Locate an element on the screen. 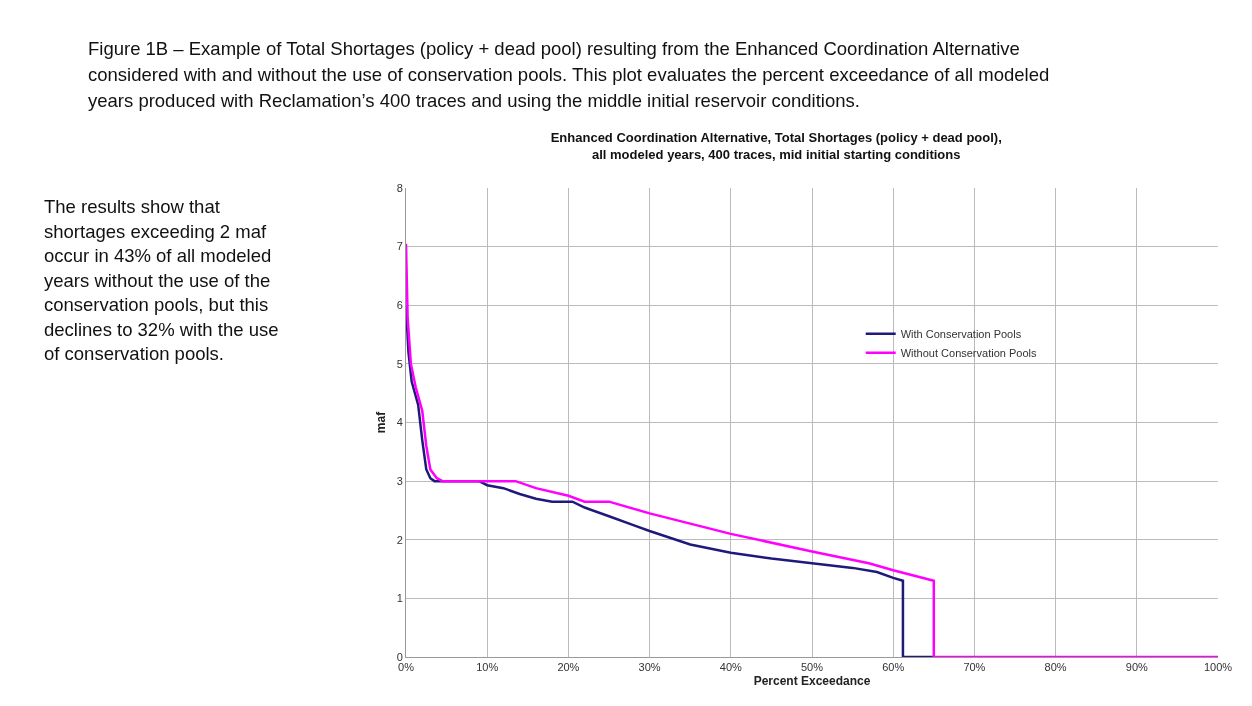 This screenshot has height=706, width=1252. x-tick-label: 50% is located at coordinates (812, 667).